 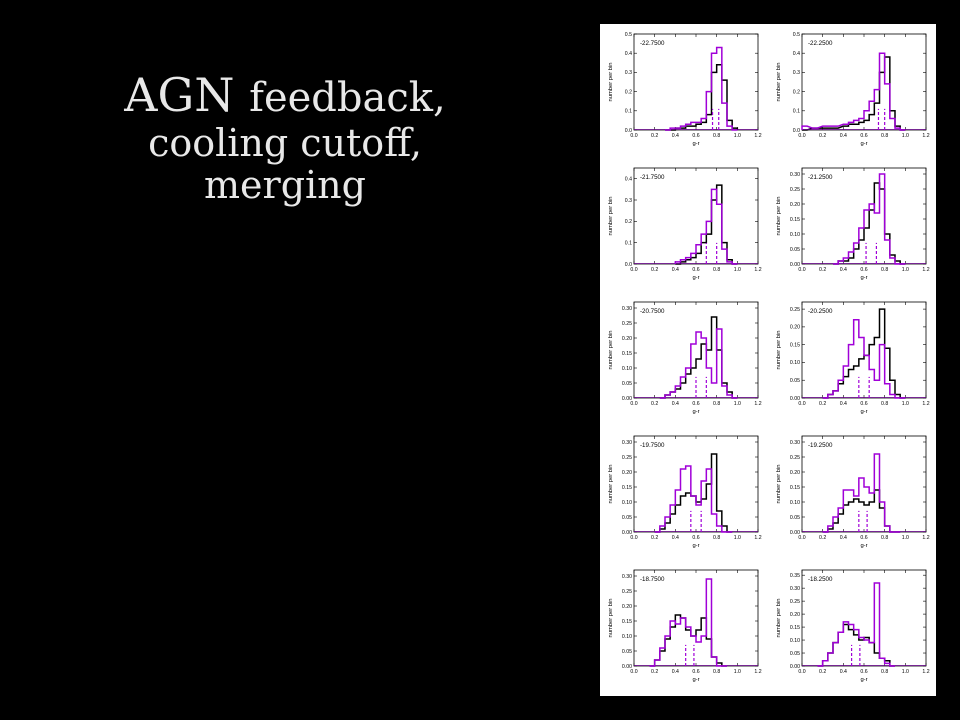 I want to click on plot-frame, so click(x=696, y=82).